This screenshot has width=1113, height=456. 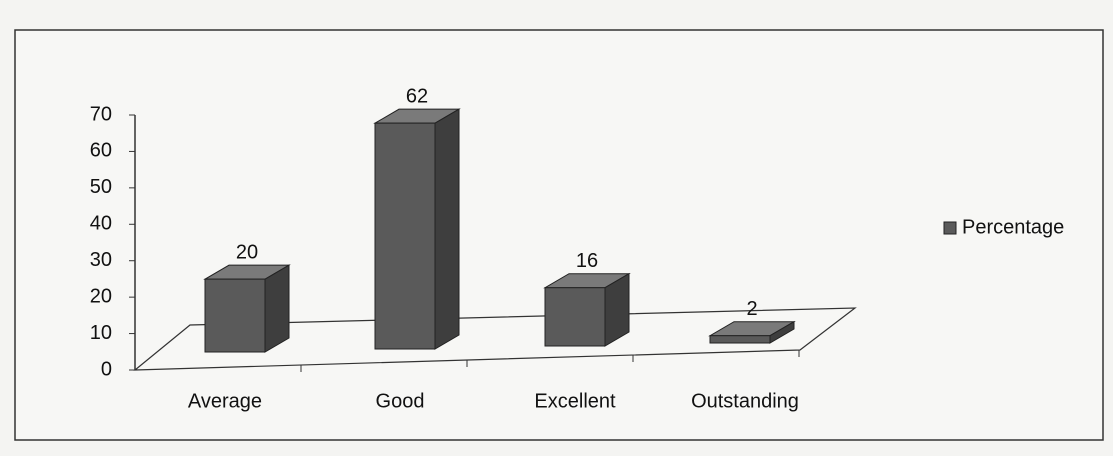 What do you see at coordinates (247, 252) in the screenshot?
I see `data-label: 20` at bounding box center [247, 252].